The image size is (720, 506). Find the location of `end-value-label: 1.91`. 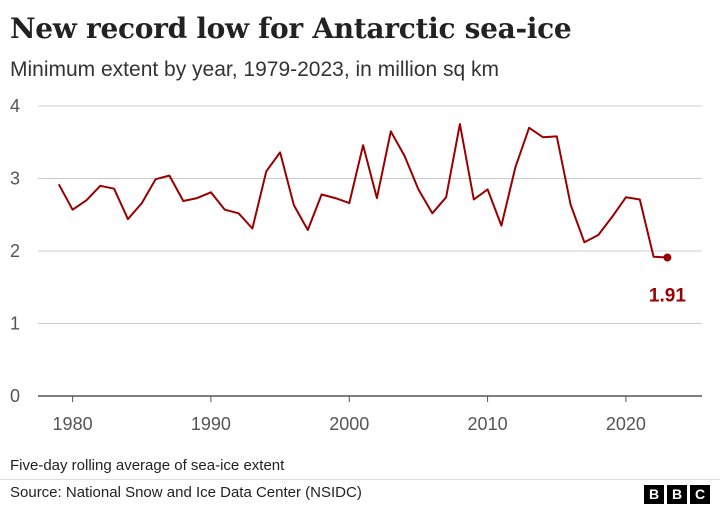

end-value-label: 1.91 is located at coordinates (667, 296).